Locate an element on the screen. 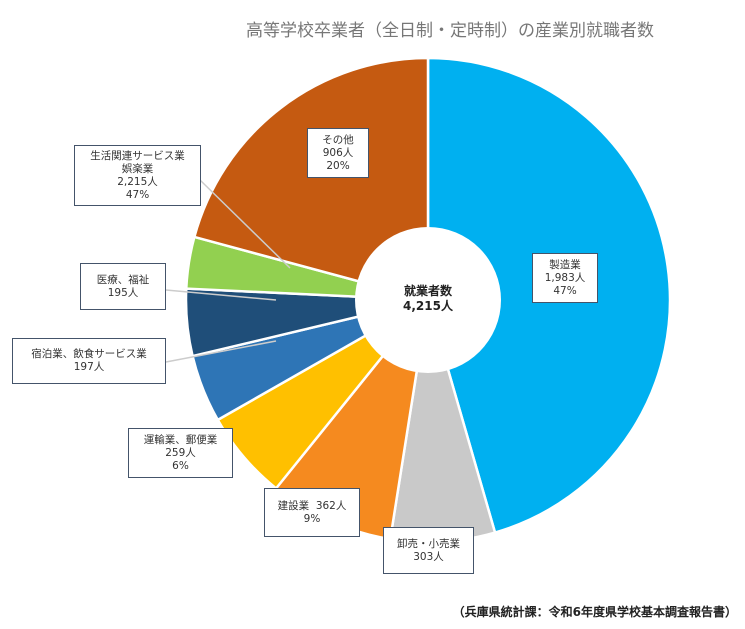 The width and height of the screenshot is (745, 629). label-pct: 6% is located at coordinates (180, 465).